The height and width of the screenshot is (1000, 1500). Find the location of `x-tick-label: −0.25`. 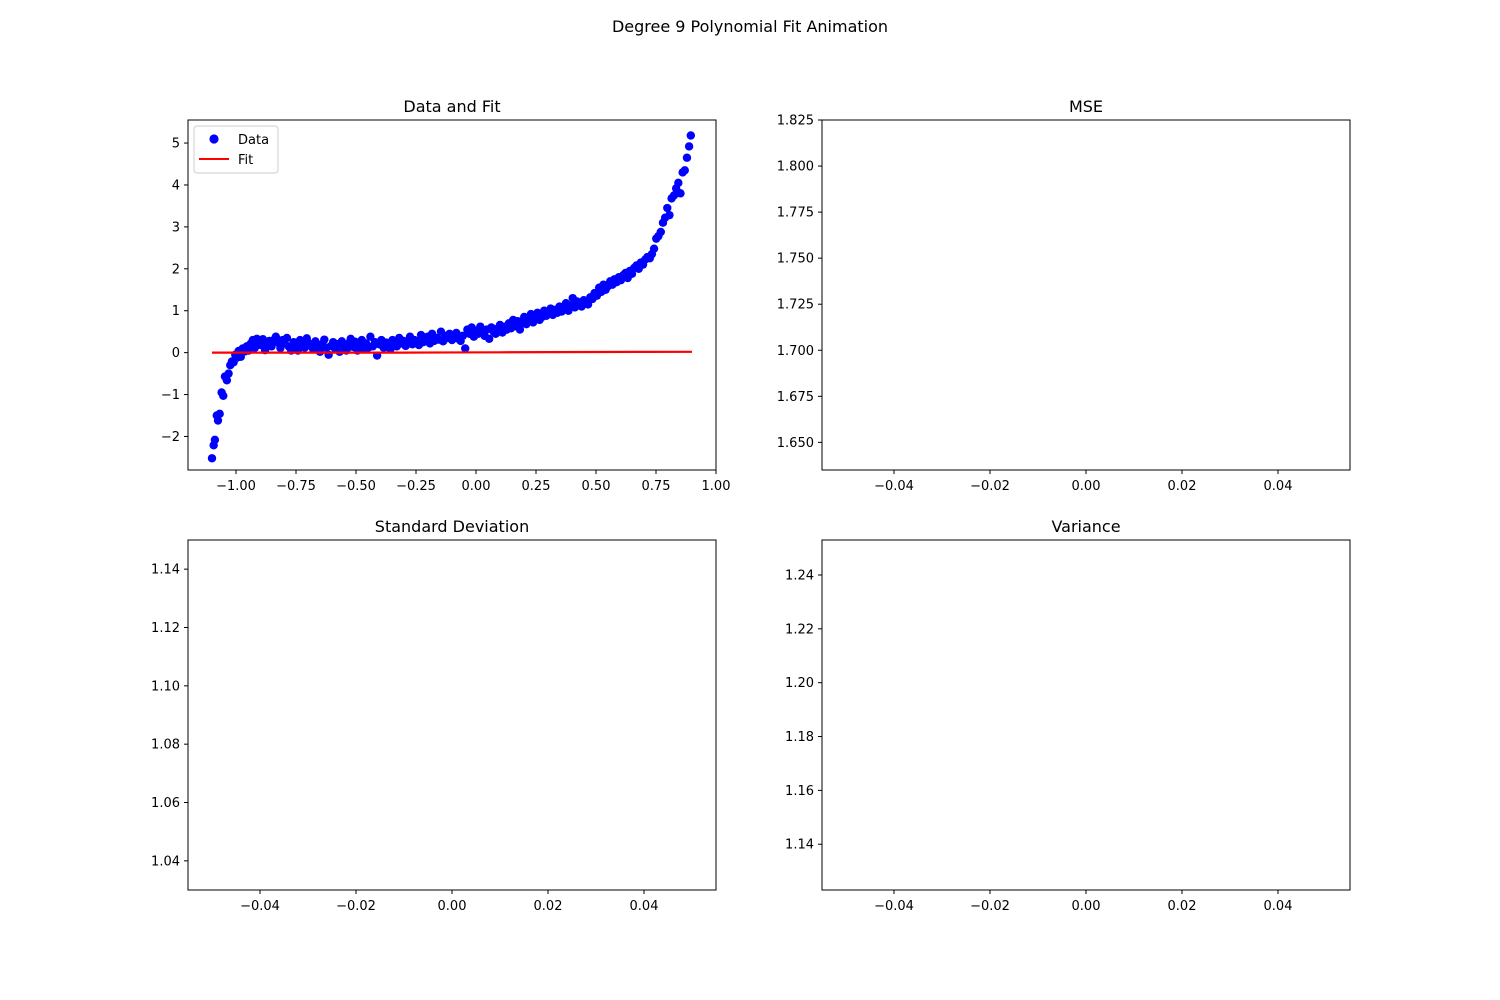

x-tick-label: −0.25 is located at coordinates (416, 486).